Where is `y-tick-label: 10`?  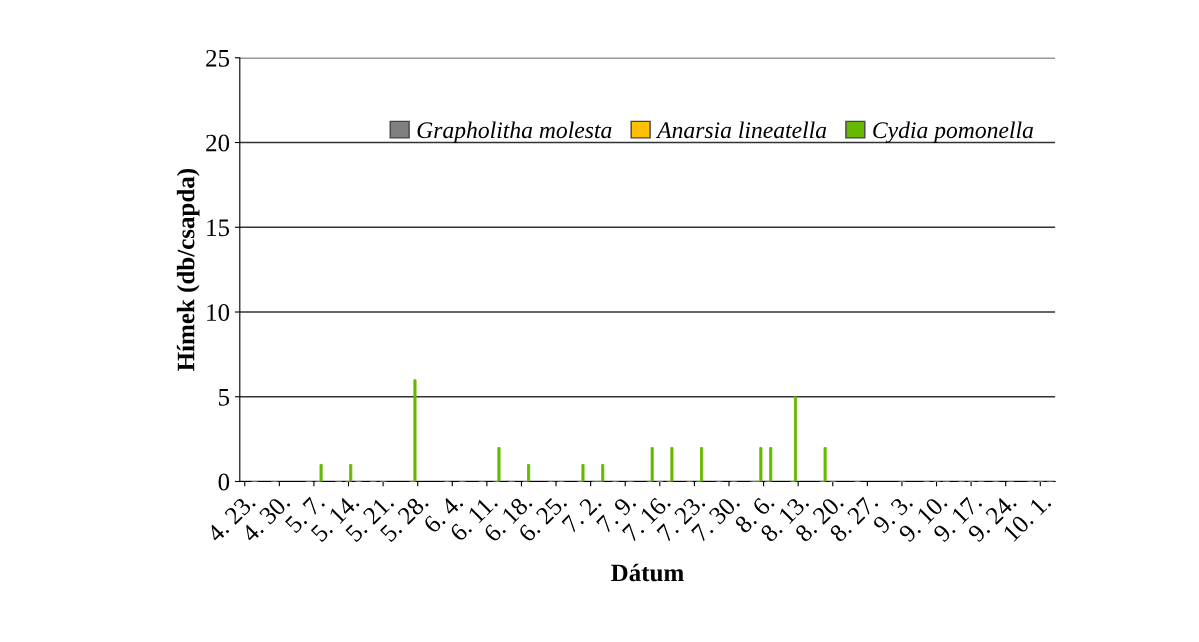
y-tick-label: 10 is located at coordinates (218, 312).